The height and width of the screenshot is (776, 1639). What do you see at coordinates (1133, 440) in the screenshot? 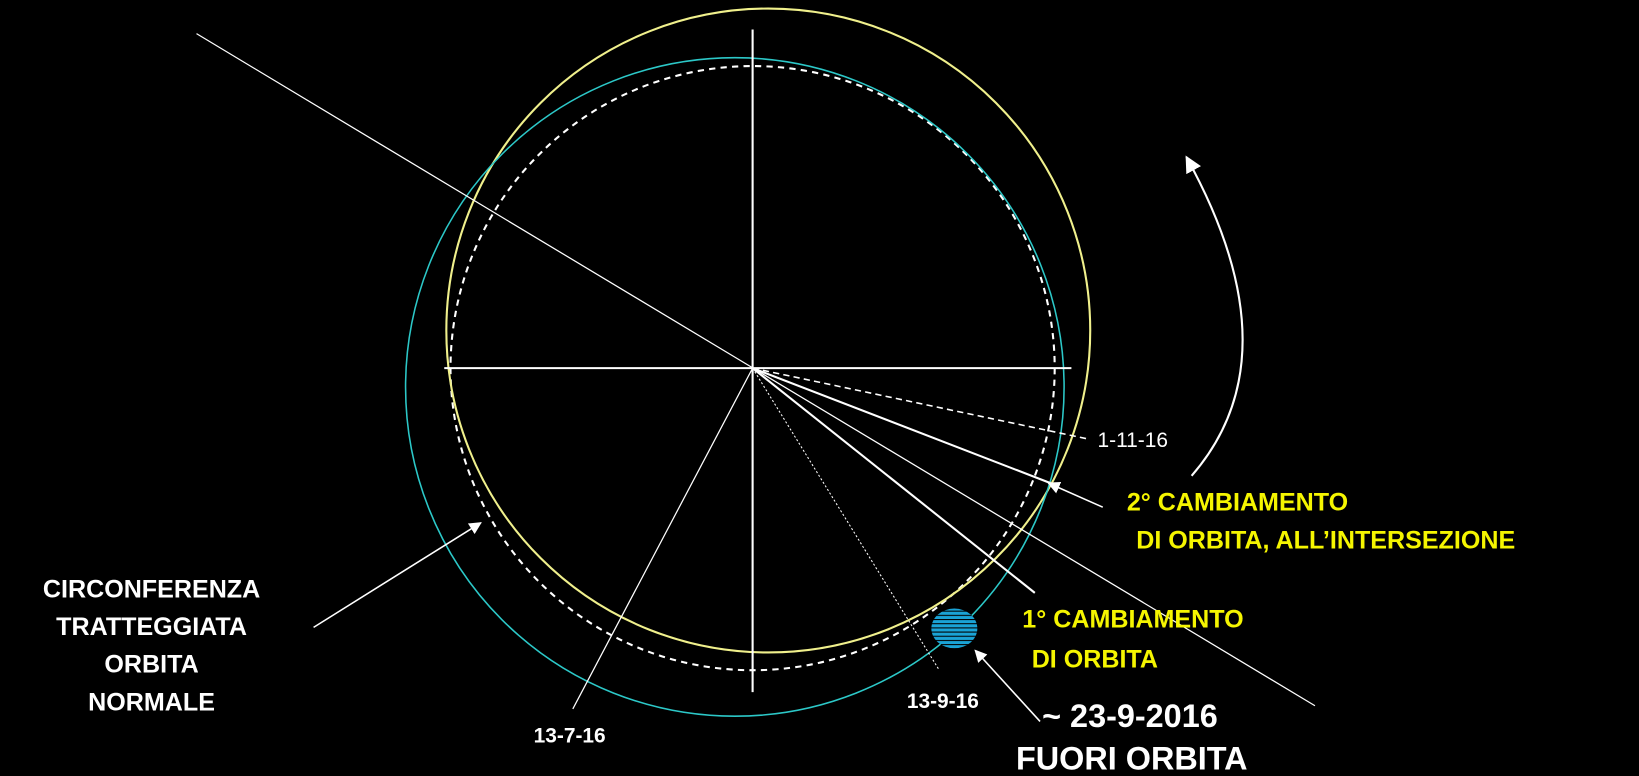
I see `date-label: 1-11-16` at bounding box center [1133, 440].